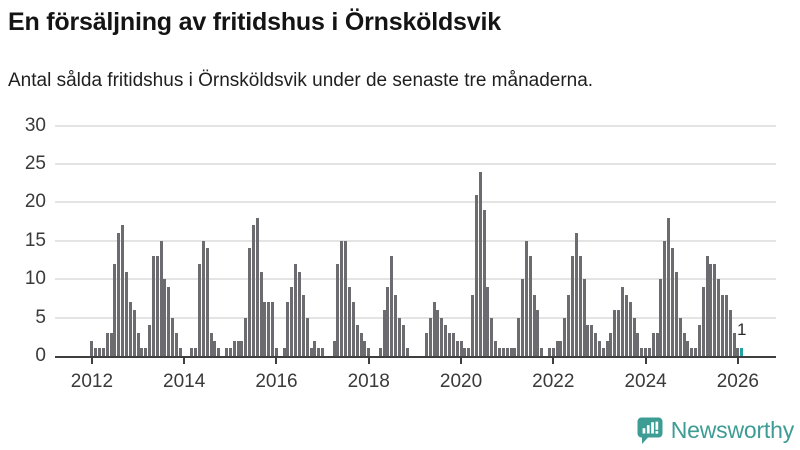  What do you see at coordinates (40, 355) in the screenshot?
I see `y-axis-tick-label: 0` at bounding box center [40, 355].